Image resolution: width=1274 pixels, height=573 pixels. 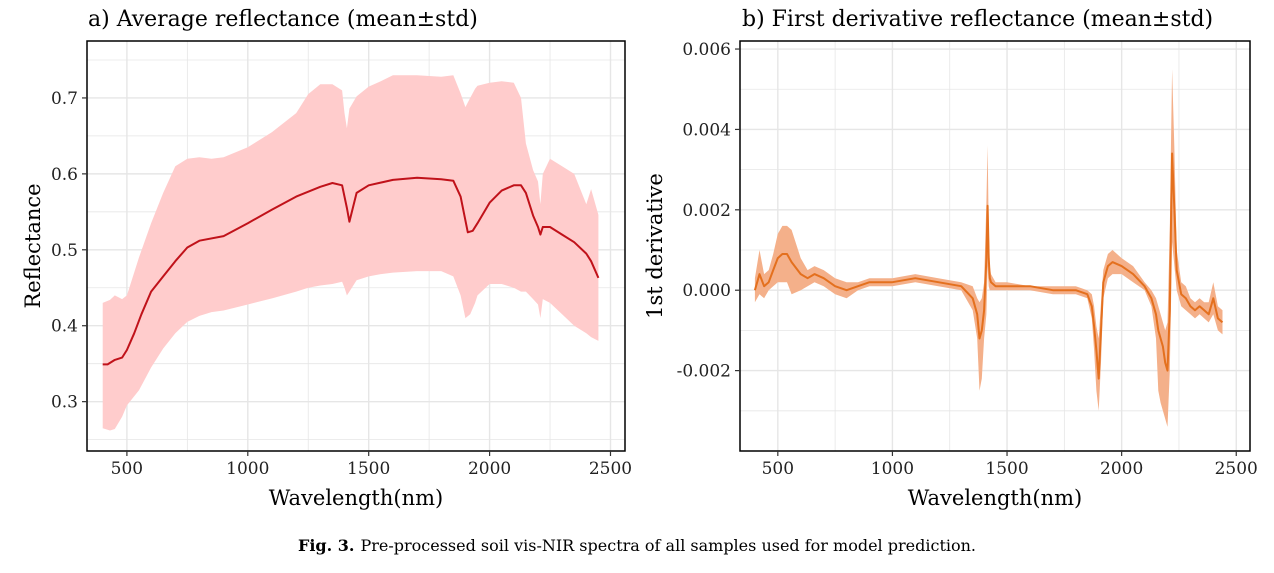 I want to click on chart-a-xtick-label: 500, so click(x=127, y=469).